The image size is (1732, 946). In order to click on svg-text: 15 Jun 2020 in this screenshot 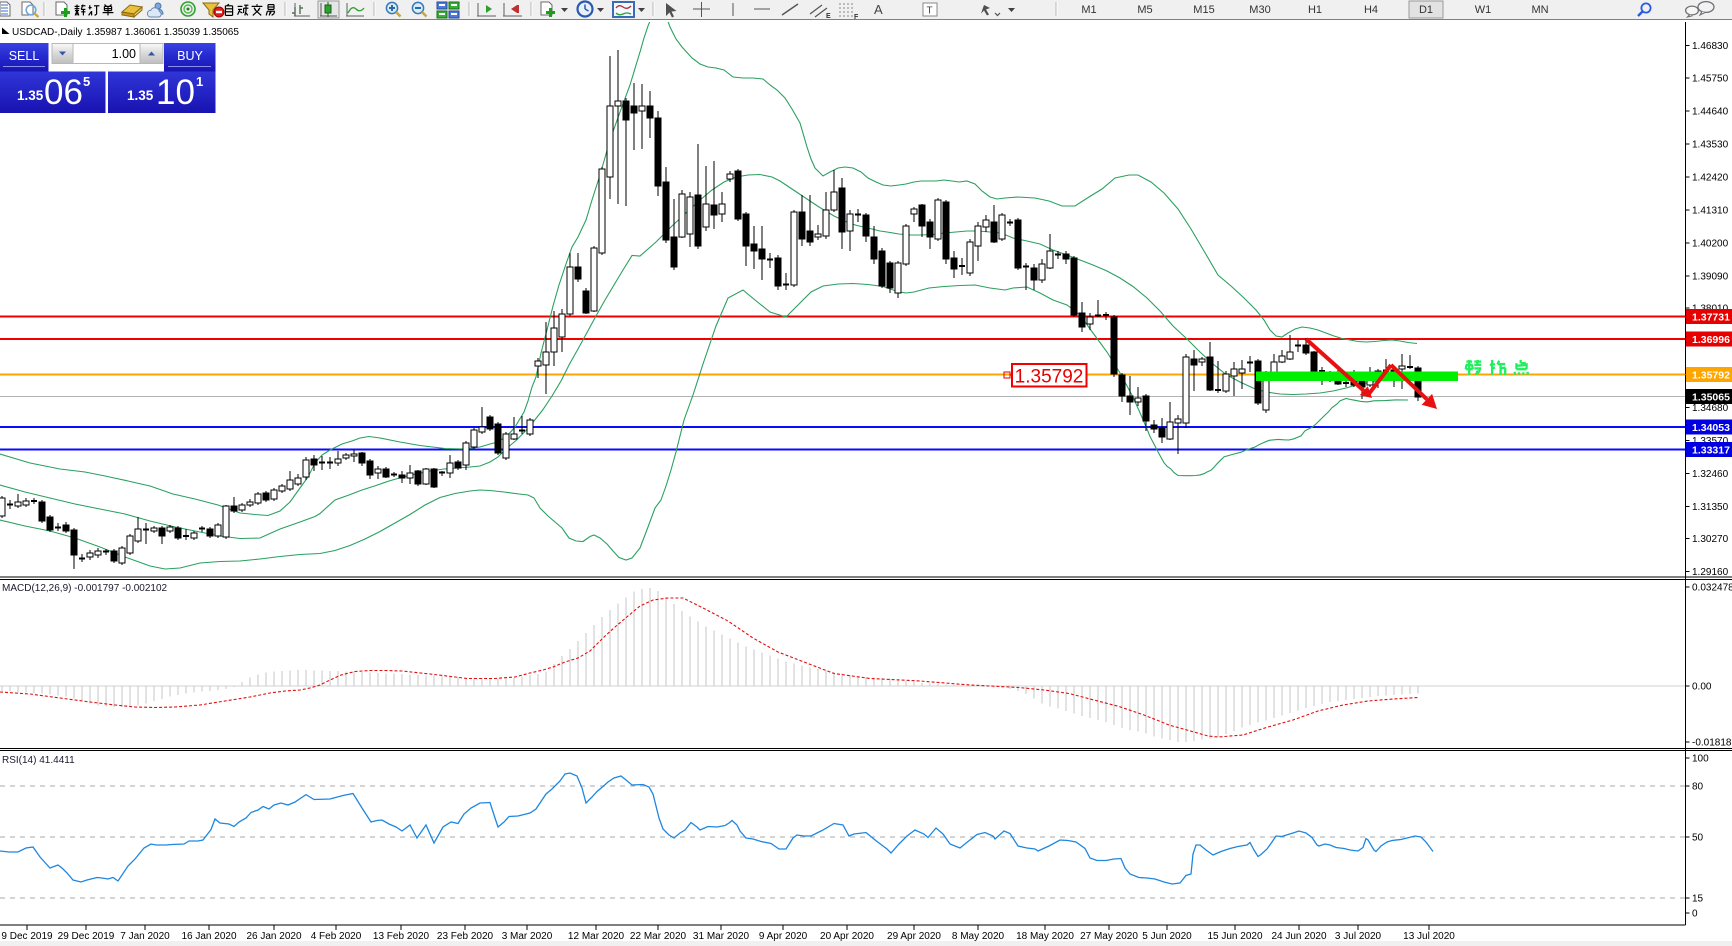, I will do `click(1234, 936)`.